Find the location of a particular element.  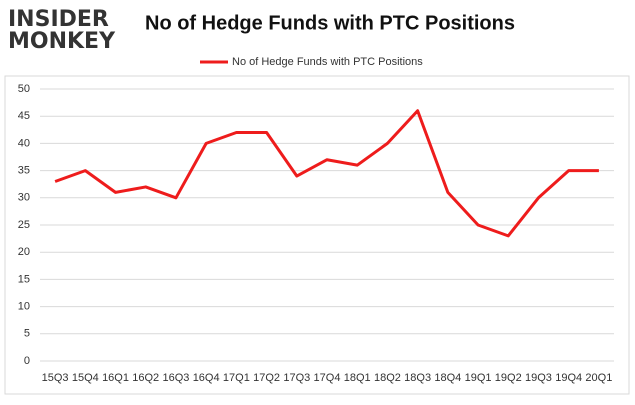

x-tick-label: 17Q4 is located at coordinates (327, 378).